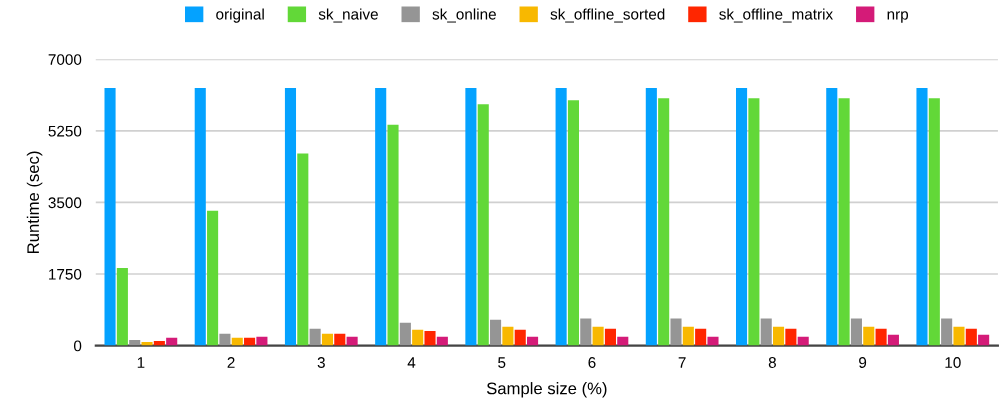  I want to click on x-tick-label: 4, so click(411, 362).